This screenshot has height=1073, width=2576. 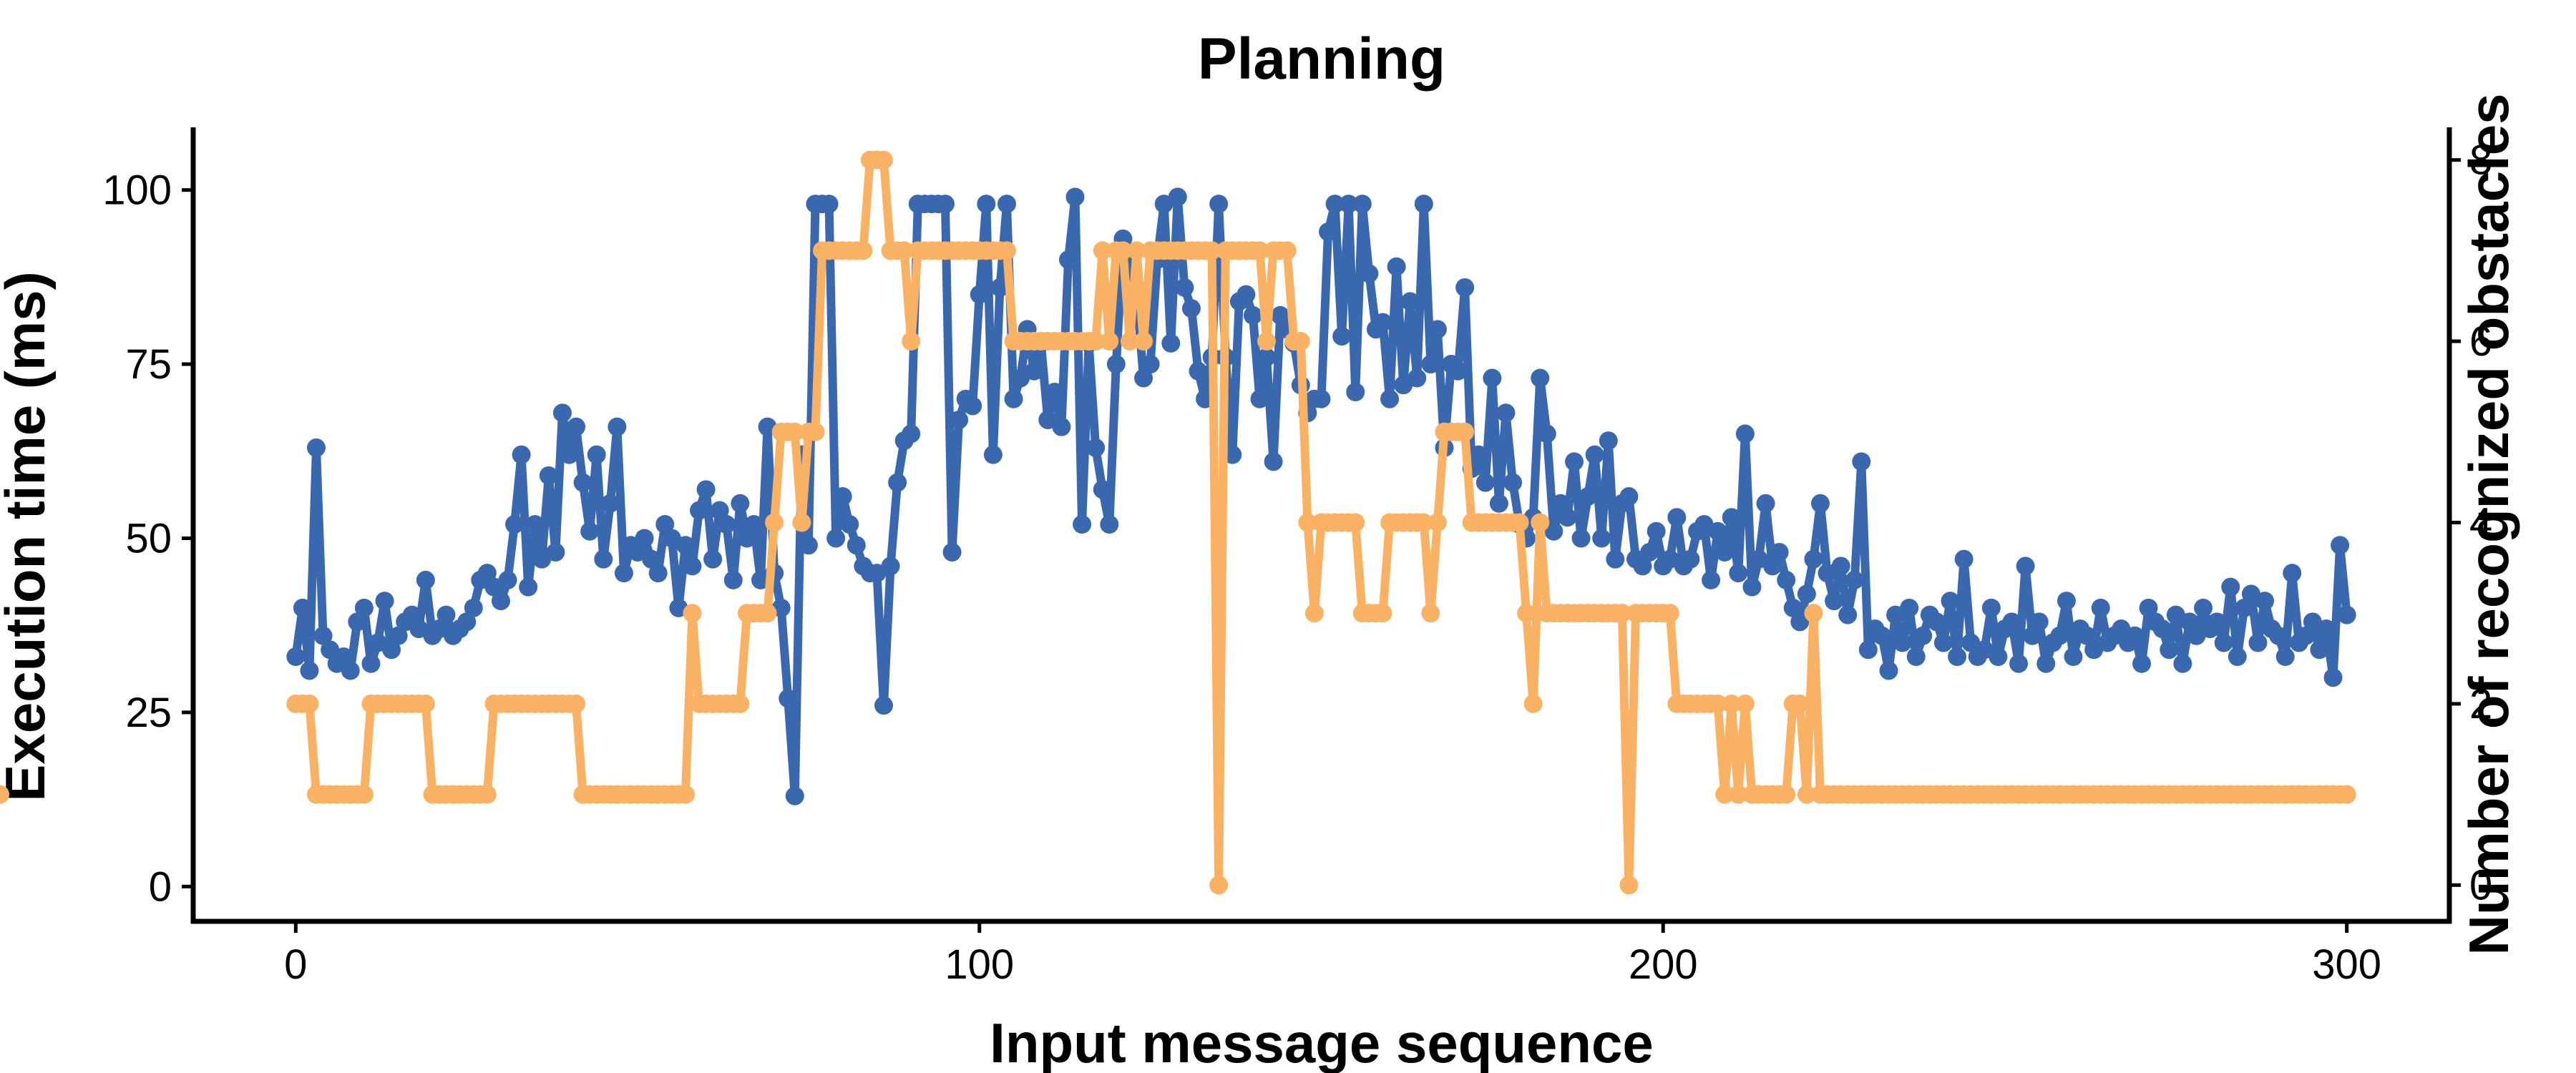 I want to click on x-tick-label: 200, so click(x=1663, y=965).